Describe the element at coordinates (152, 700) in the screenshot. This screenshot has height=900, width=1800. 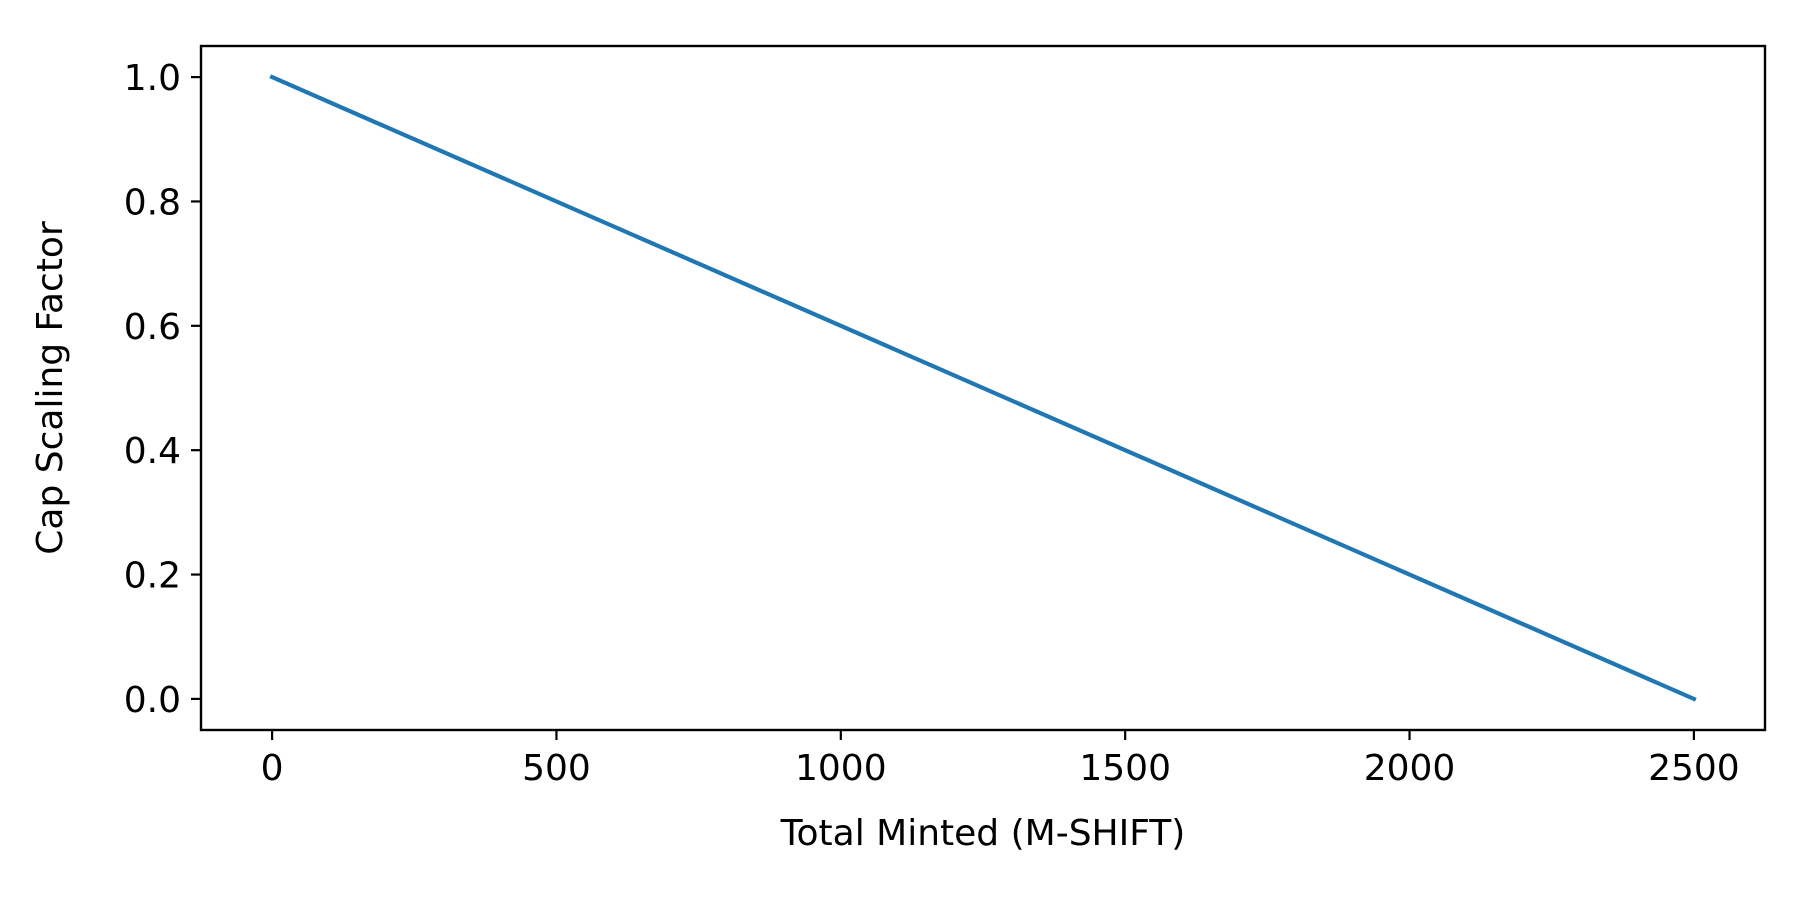
I see `y-tick-label: 0.0` at that location.